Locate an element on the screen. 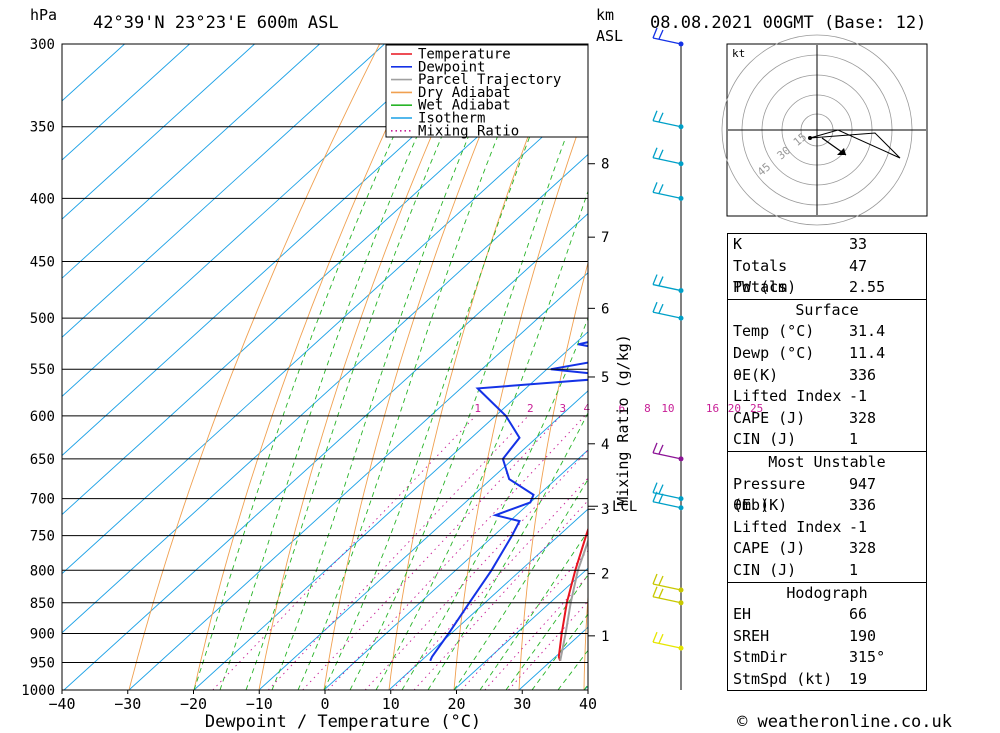  panel-row: K 33 is located at coordinates (827, 245).